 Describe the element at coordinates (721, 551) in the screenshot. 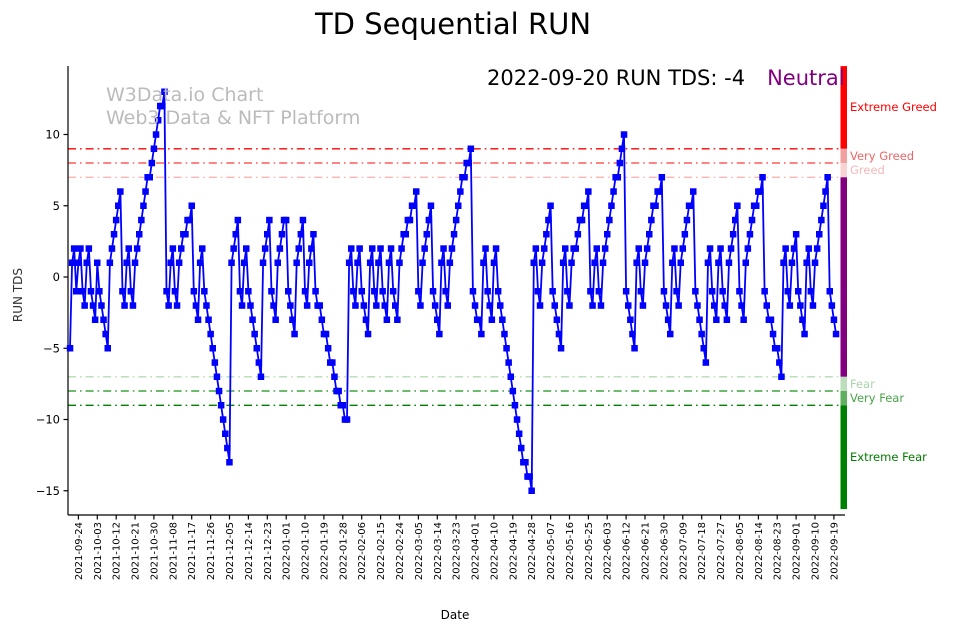

I see `x-tick-label: 2022-07-27` at that location.